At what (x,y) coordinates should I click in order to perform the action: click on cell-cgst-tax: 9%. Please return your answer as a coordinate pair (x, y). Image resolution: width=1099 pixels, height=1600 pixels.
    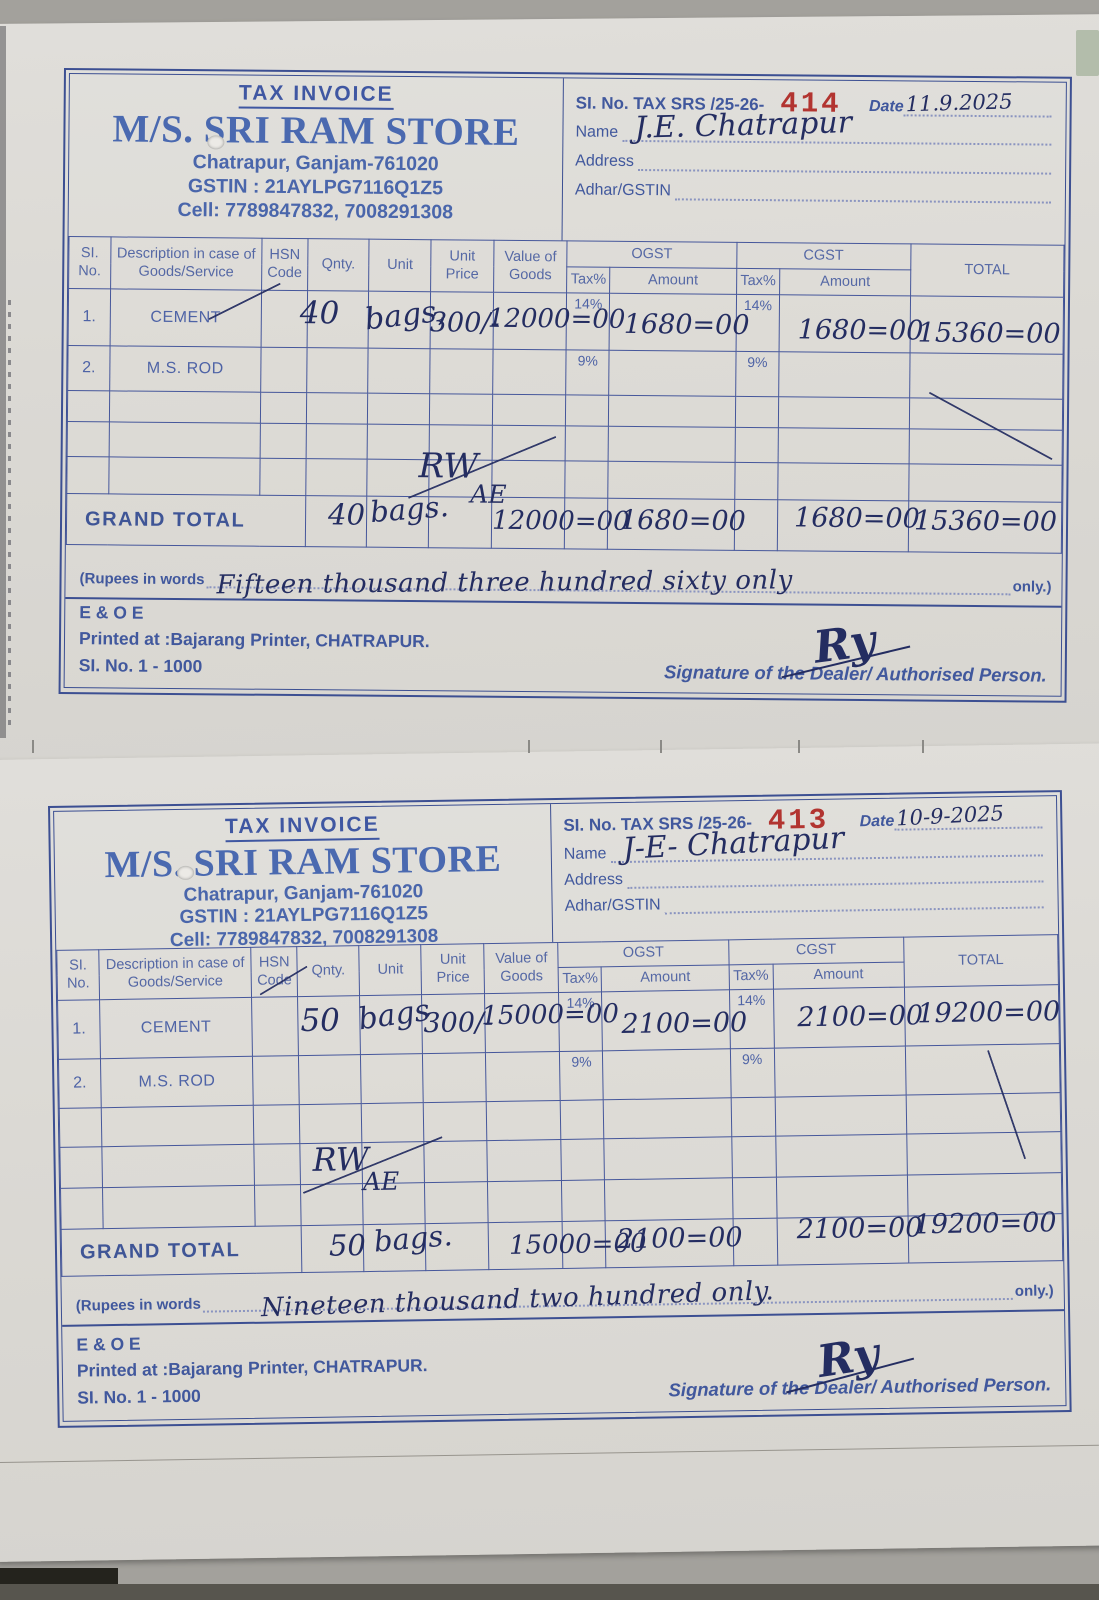
    Looking at the image, I should click on (757, 374).